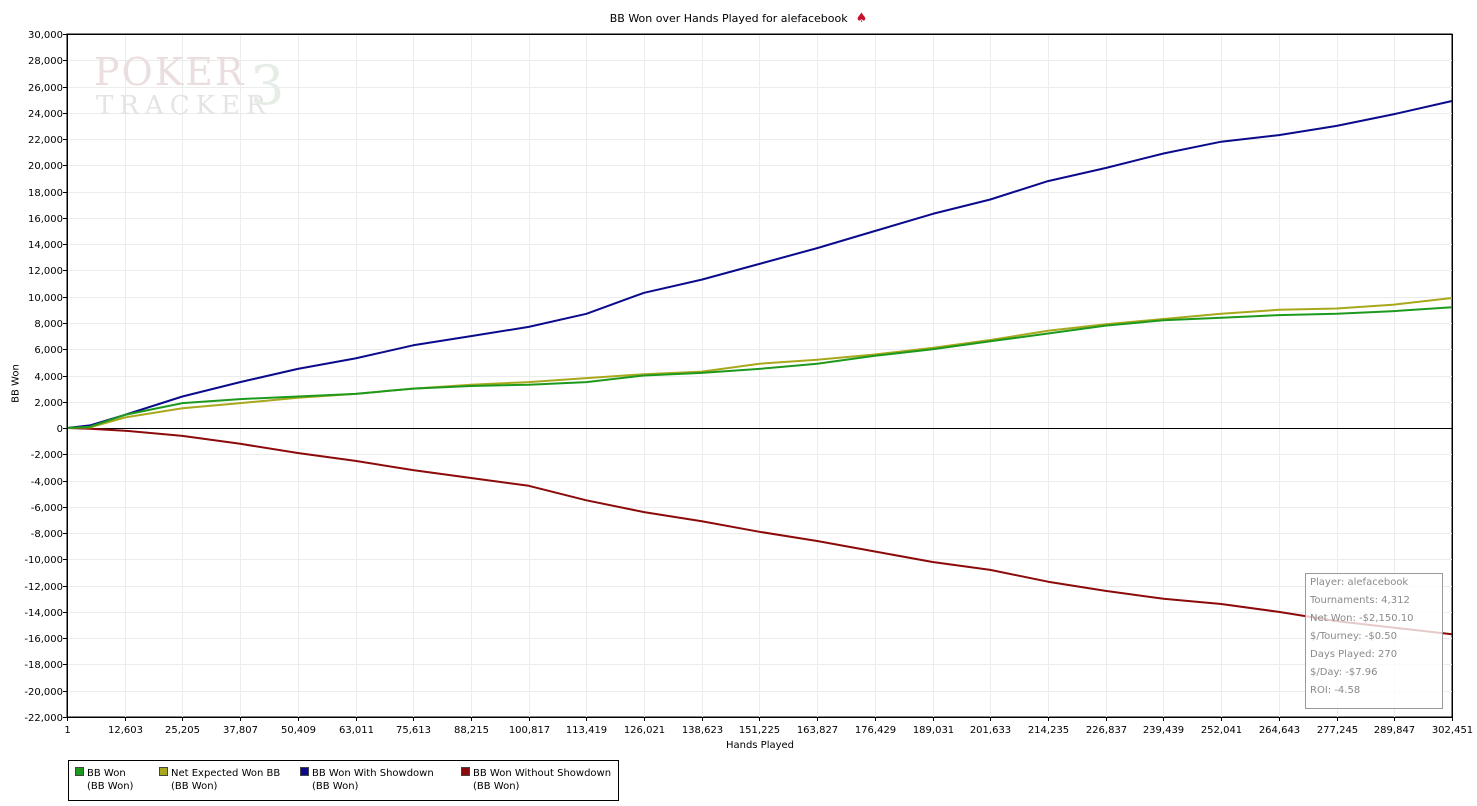 The width and height of the screenshot is (1477, 806). I want to click on x-tick-label: 75,613, so click(413, 730).